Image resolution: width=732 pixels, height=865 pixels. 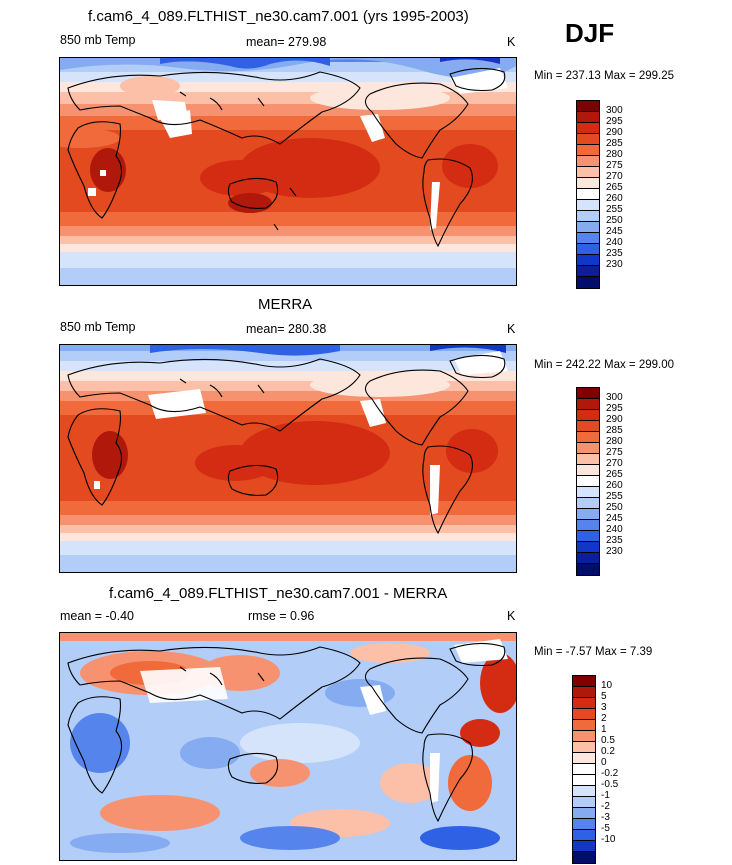 I want to click on panel3-minmax-label: Min = -7.57 Max = 7.39, so click(x=593, y=652).